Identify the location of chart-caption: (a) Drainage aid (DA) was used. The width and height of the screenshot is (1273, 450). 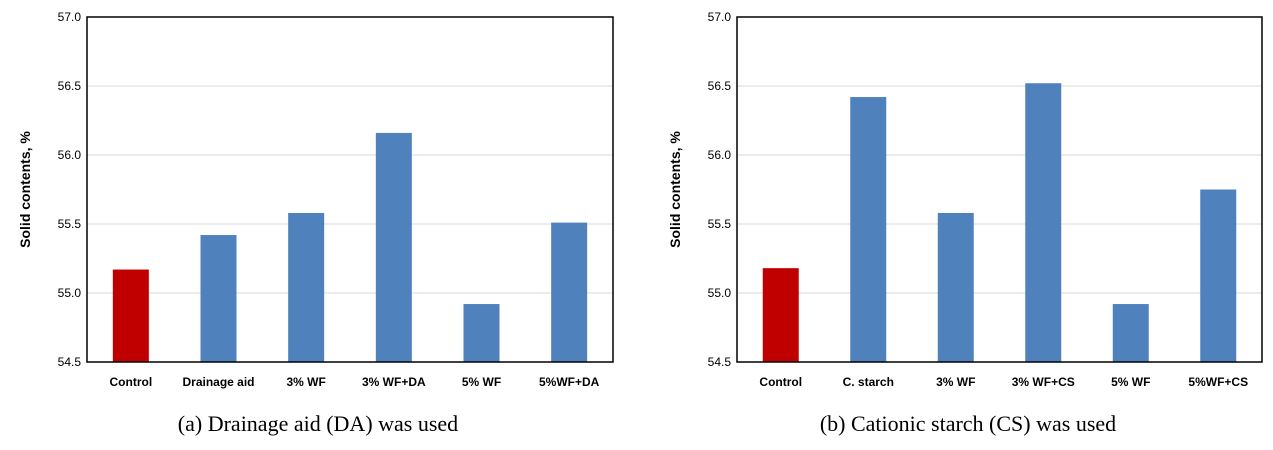
(318, 423).